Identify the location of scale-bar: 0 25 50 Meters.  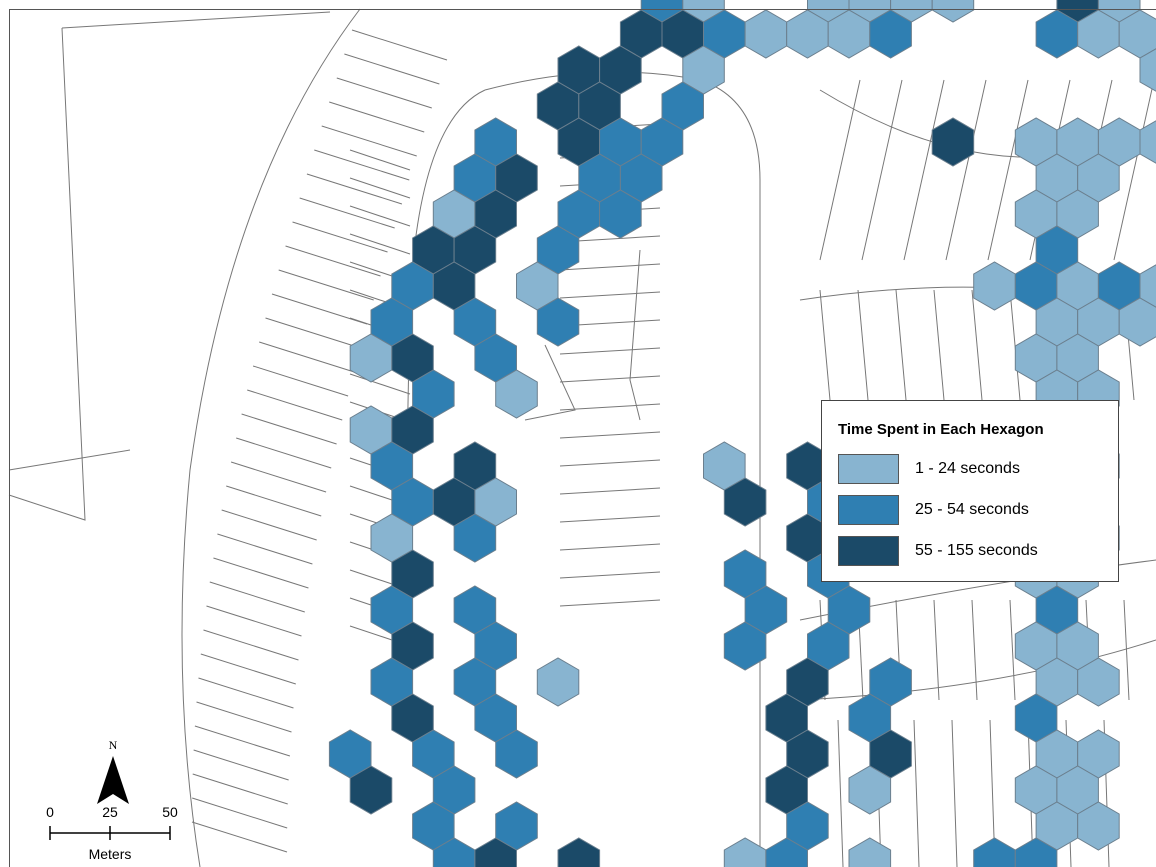
(115, 834).